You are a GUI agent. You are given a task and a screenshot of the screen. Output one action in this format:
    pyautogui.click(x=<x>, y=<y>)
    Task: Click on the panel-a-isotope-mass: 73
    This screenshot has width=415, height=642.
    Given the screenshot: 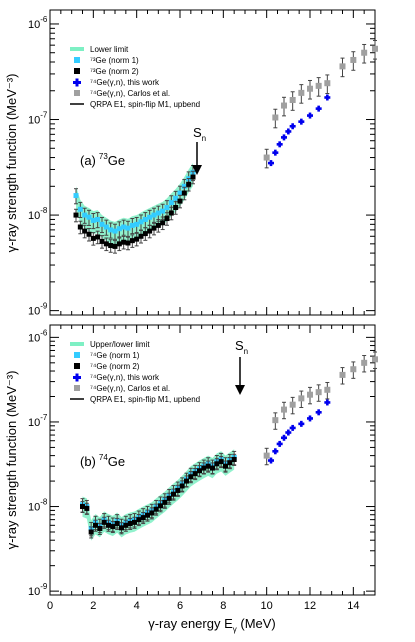 What is the action you would take?
    pyautogui.click(x=103, y=156)
    